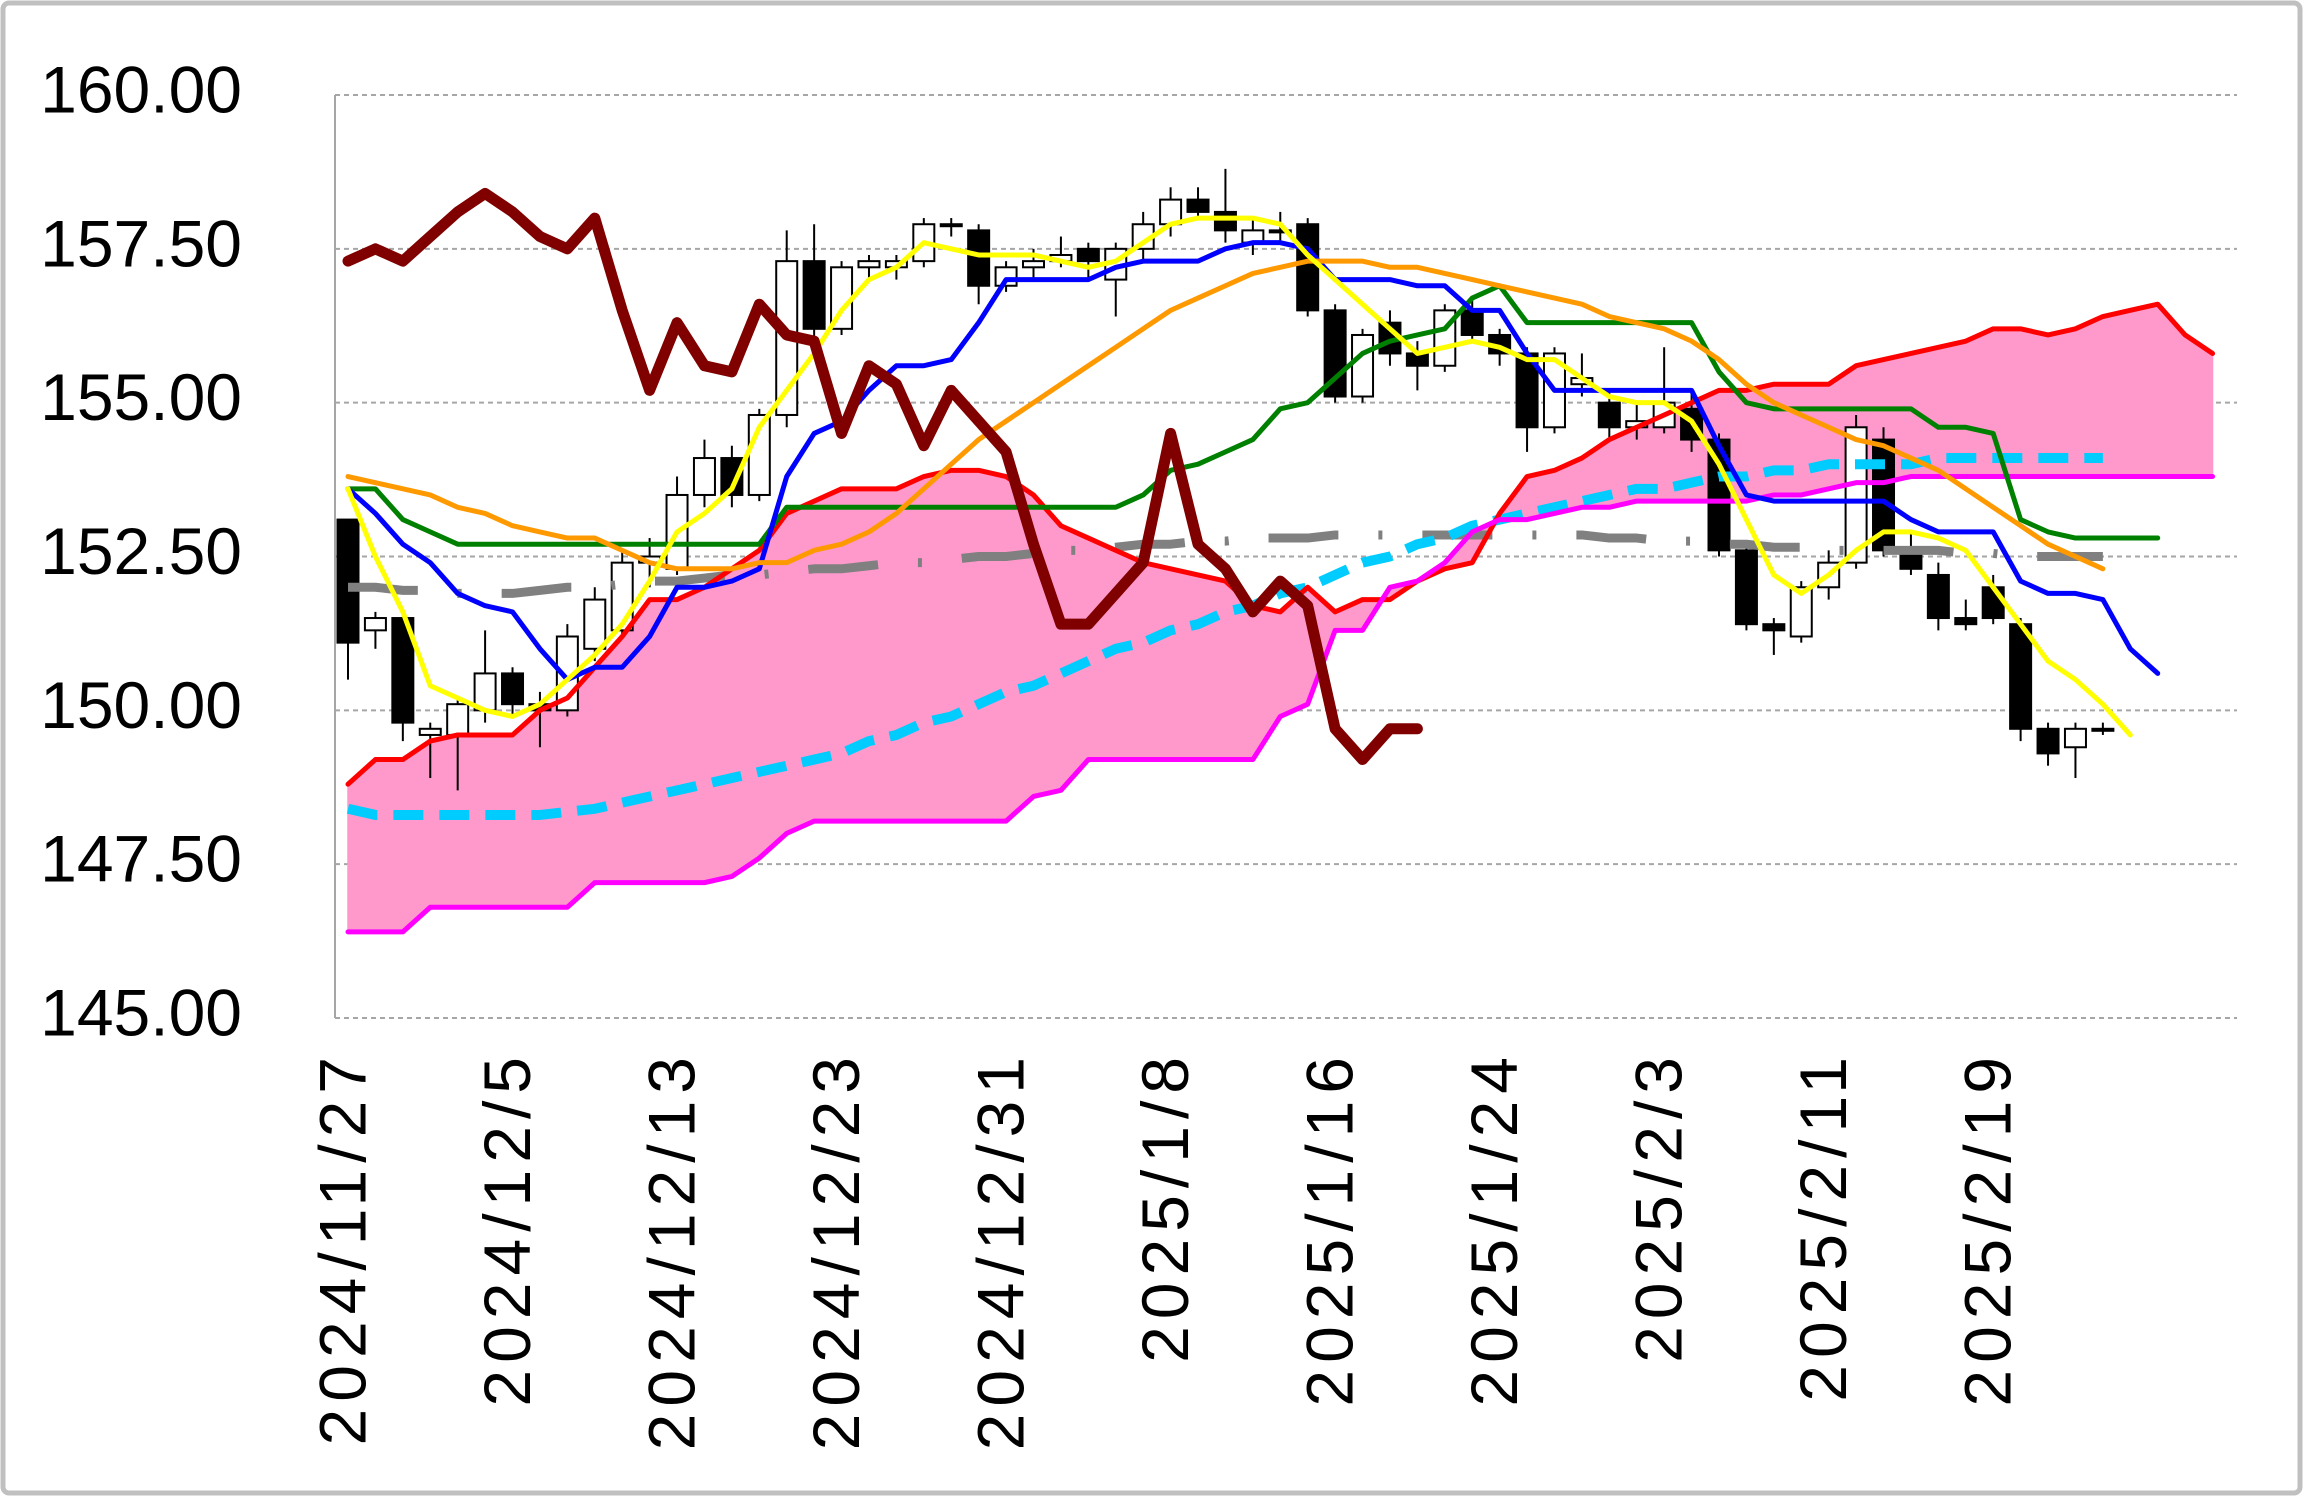  Describe the element at coordinates (141, 859) in the screenshot. I see `y-tick-label: 147.50` at that location.